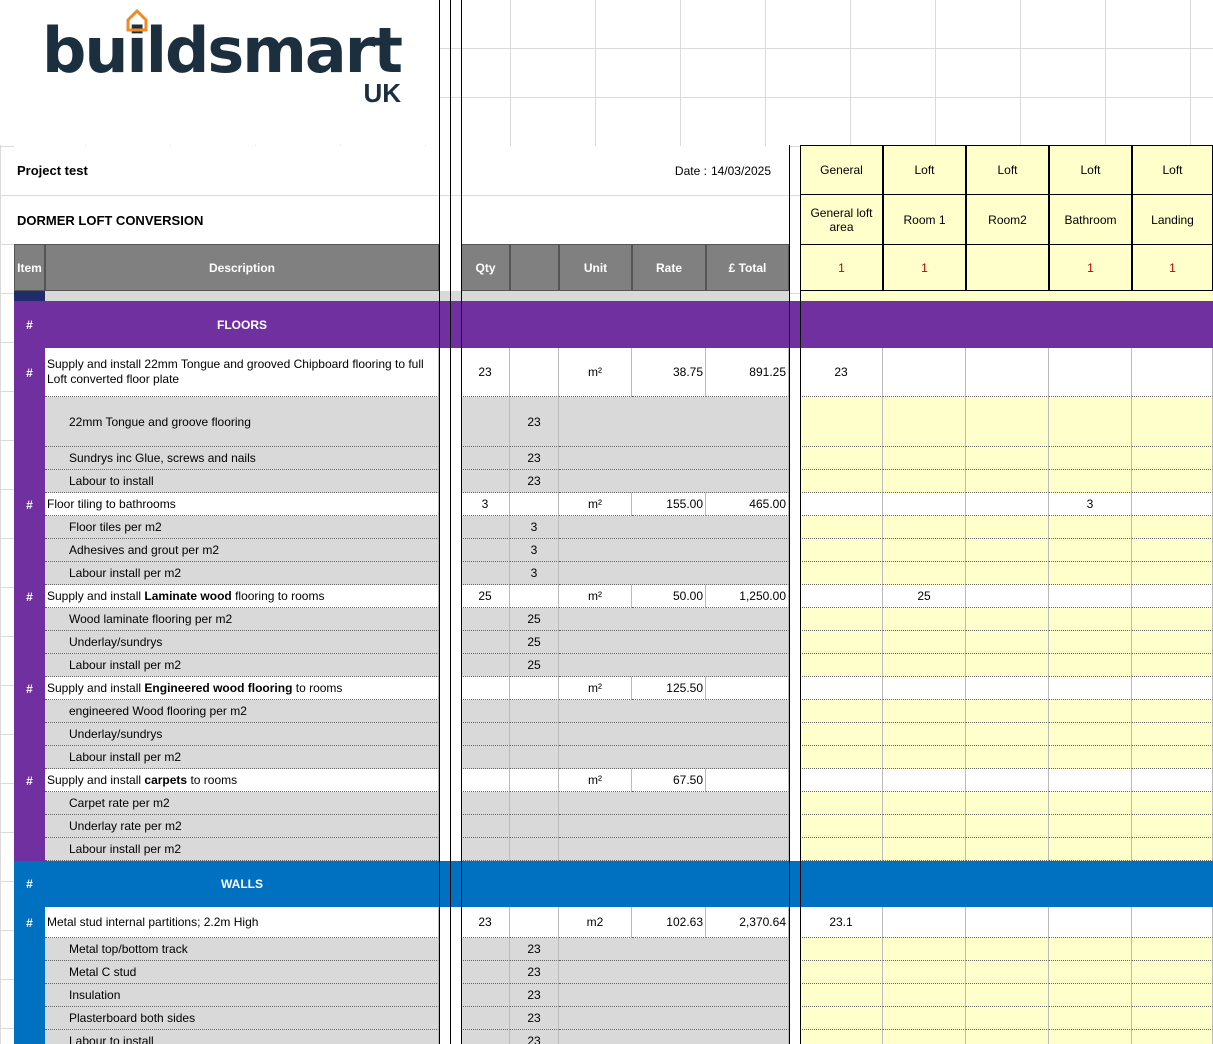  What do you see at coordinates (841, 922) in the screenshot?
I see `room-qty: 23.1` at bounding box center [841, 922].